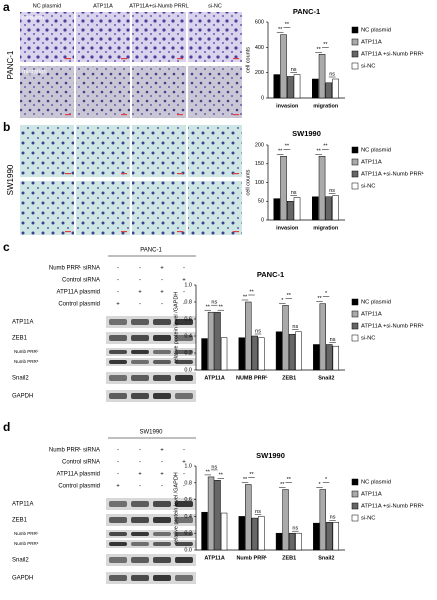 Image resolution: width=437 pixels, height=600 pixels. What do you see at coordinates (289, 558) in the screenshot?
I see `x-tick-label: ZEB1` at bounding box center [289, 558].